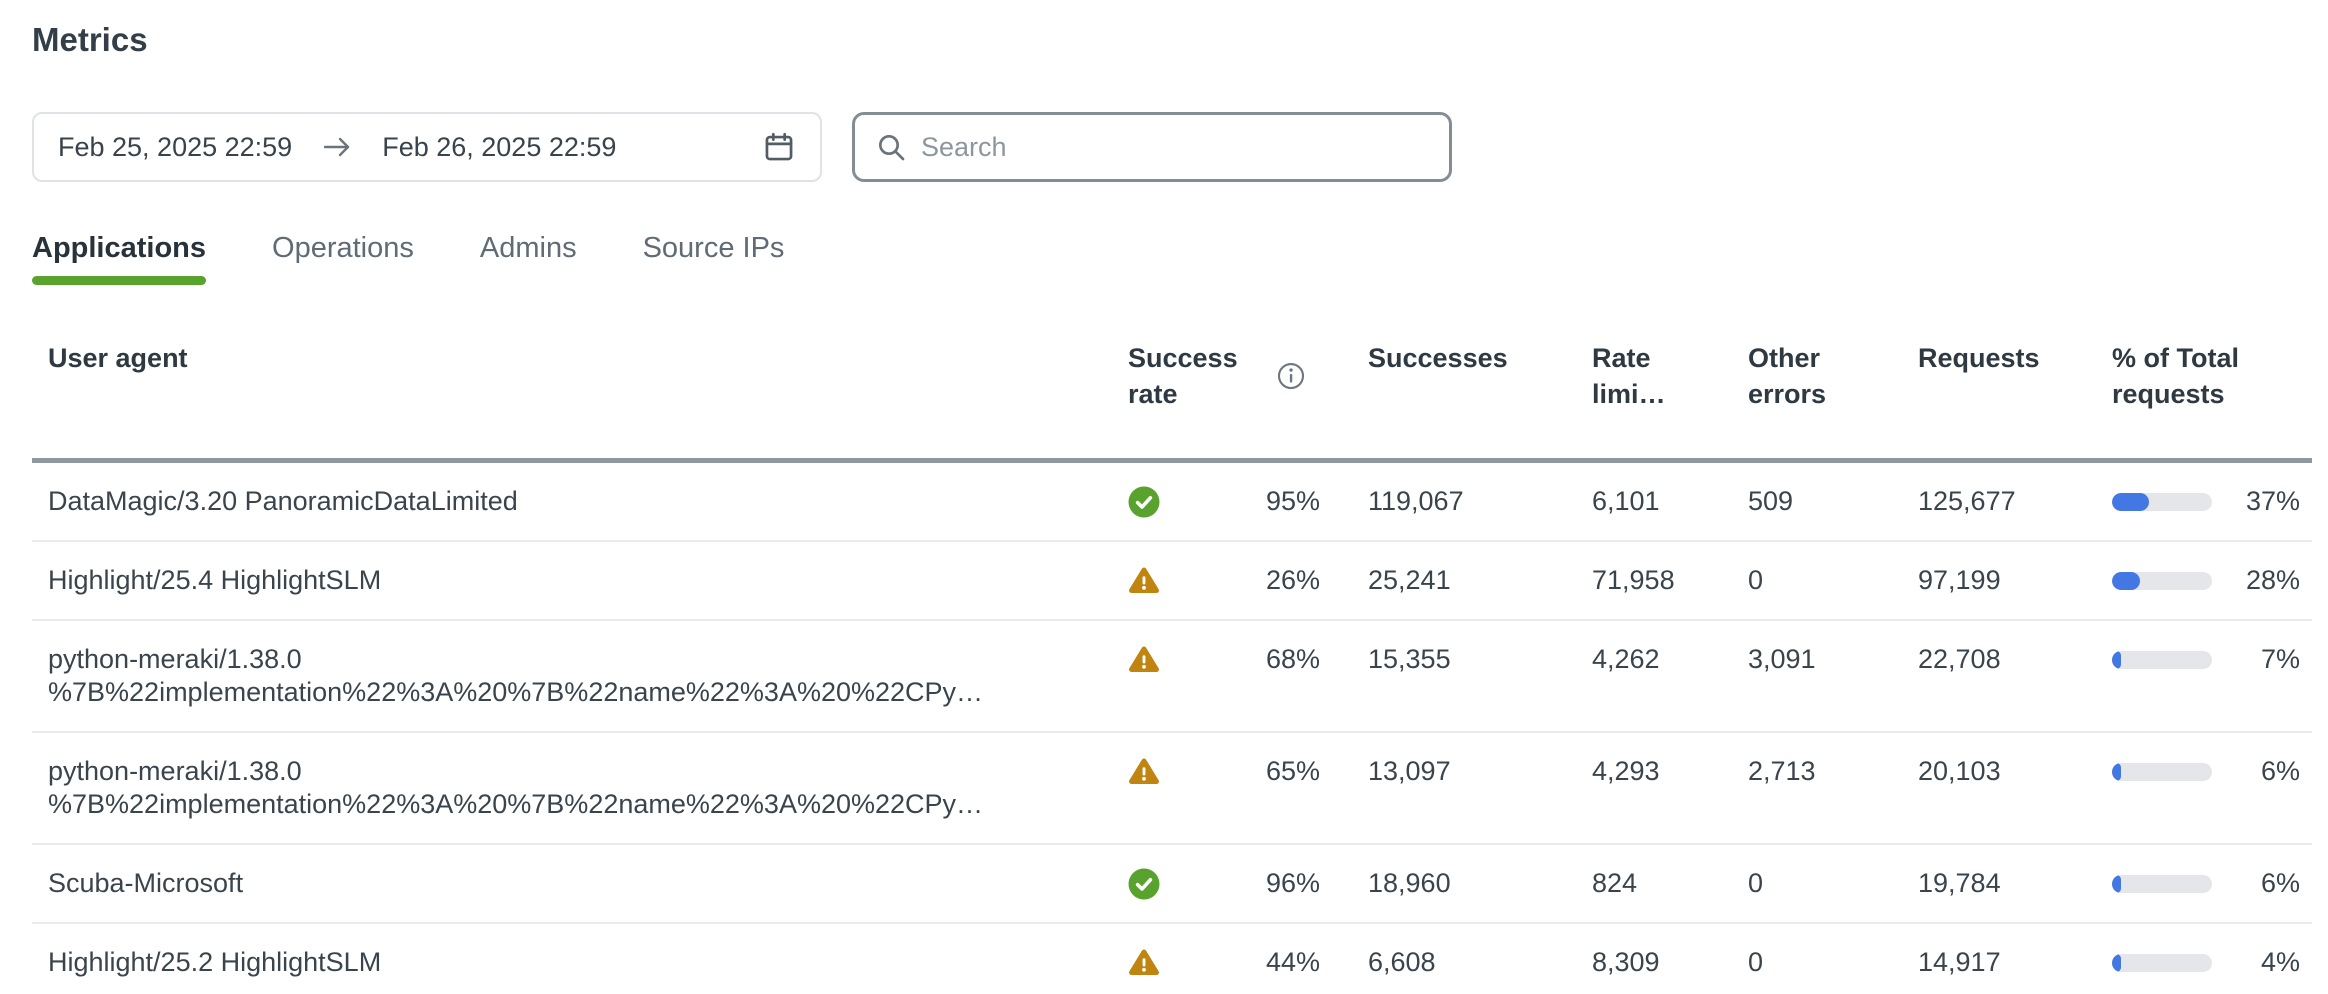 Image resolution: width=2328 pixels, height=994 pixels. I want to click on pct-total-cell: 28%, so click(2212, 580).